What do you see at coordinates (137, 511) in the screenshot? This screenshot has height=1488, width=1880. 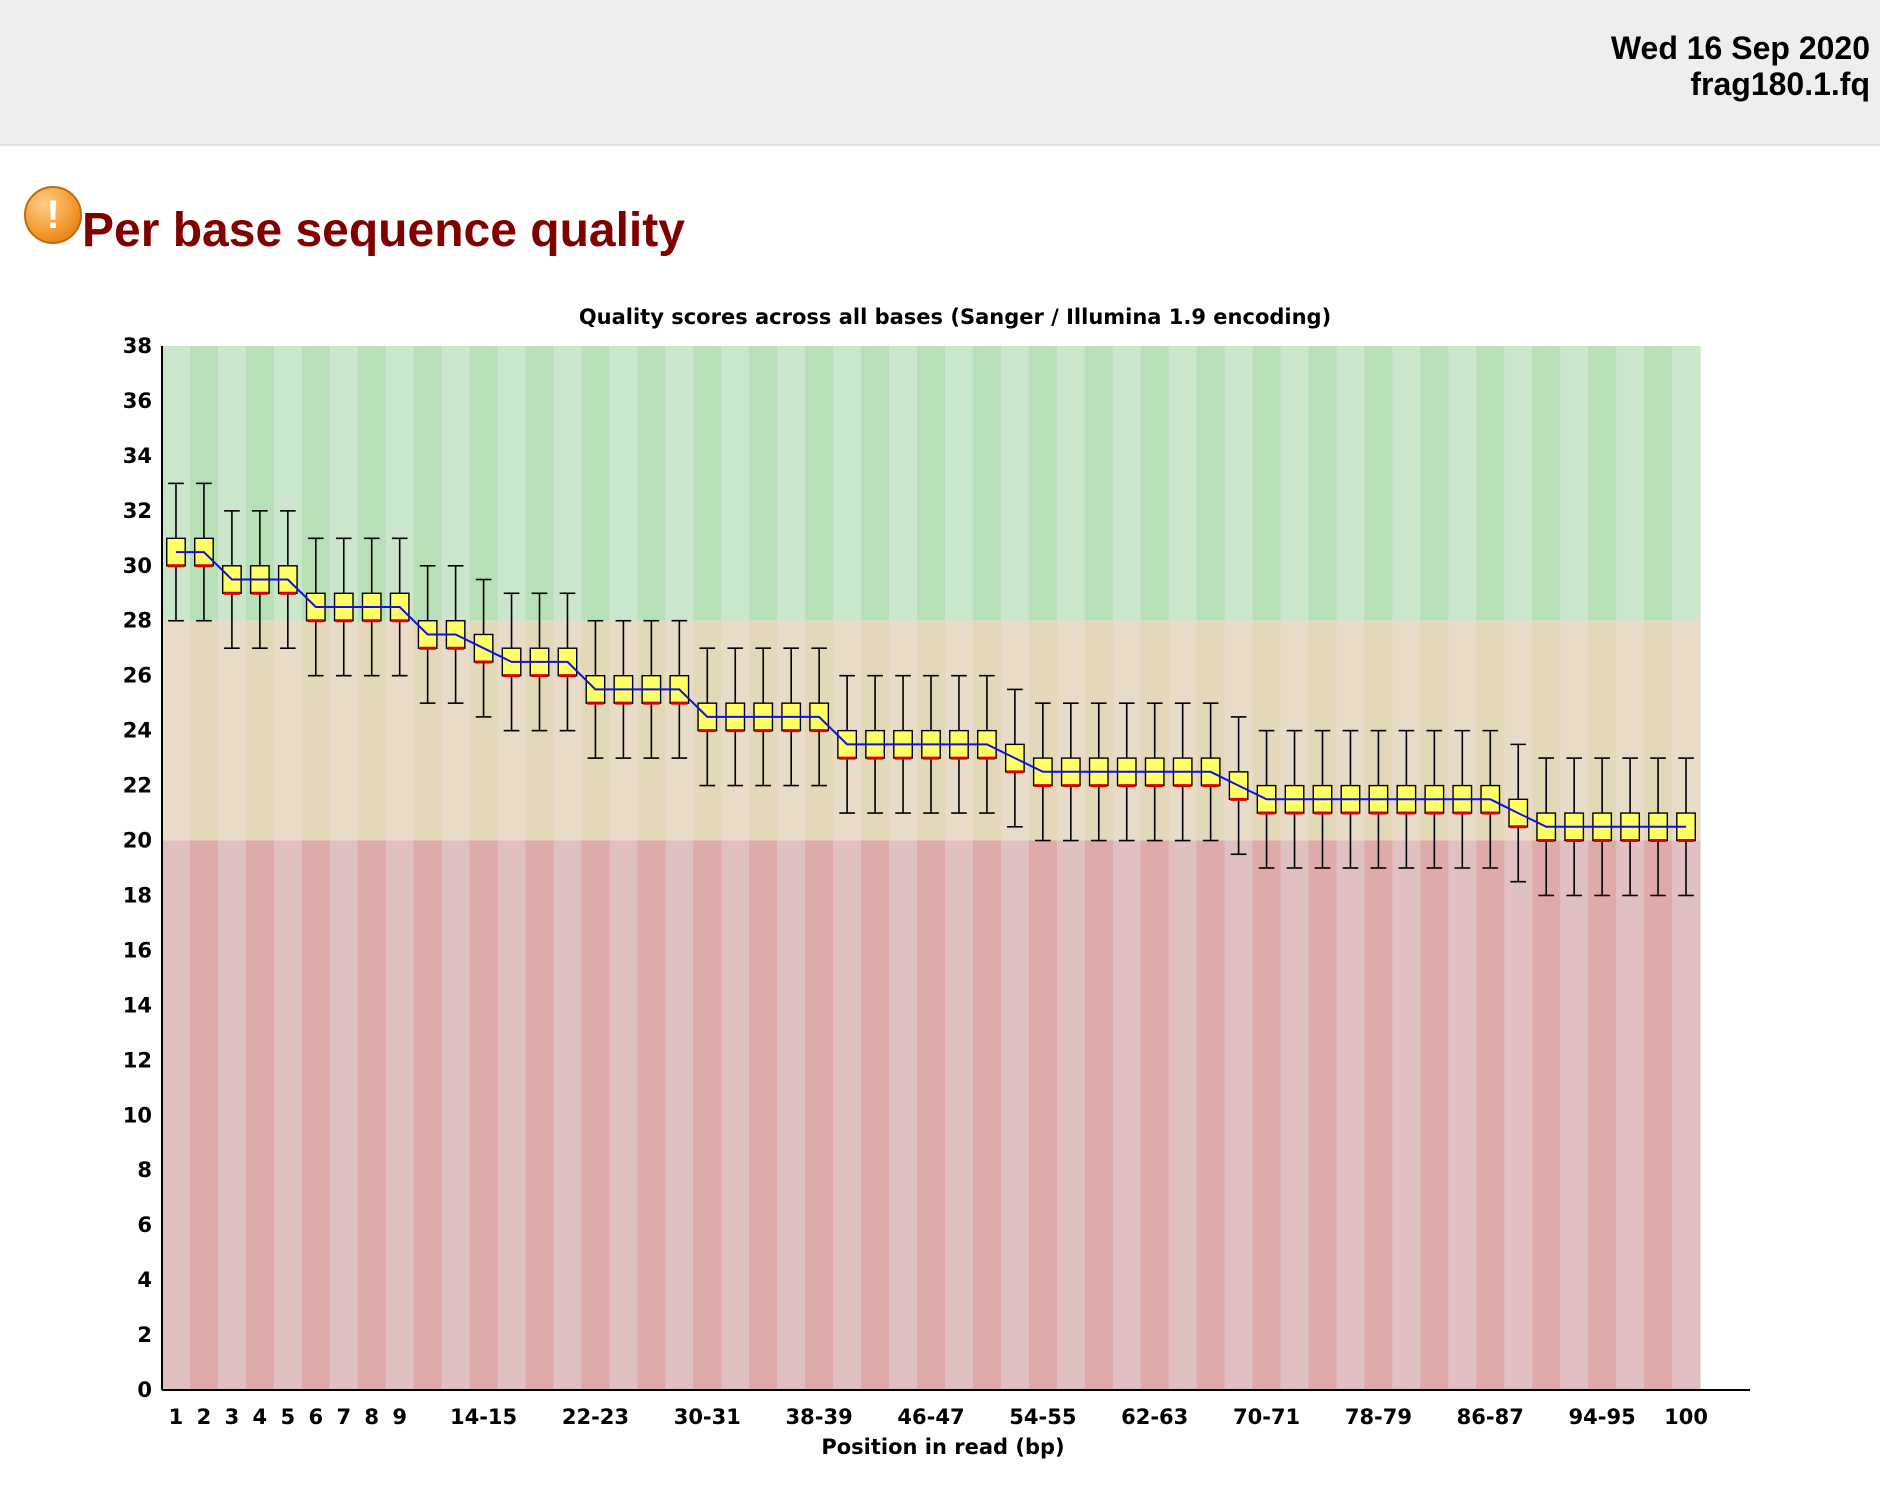 I see `y-tick-label: 32` at bounding box center [137, 511].